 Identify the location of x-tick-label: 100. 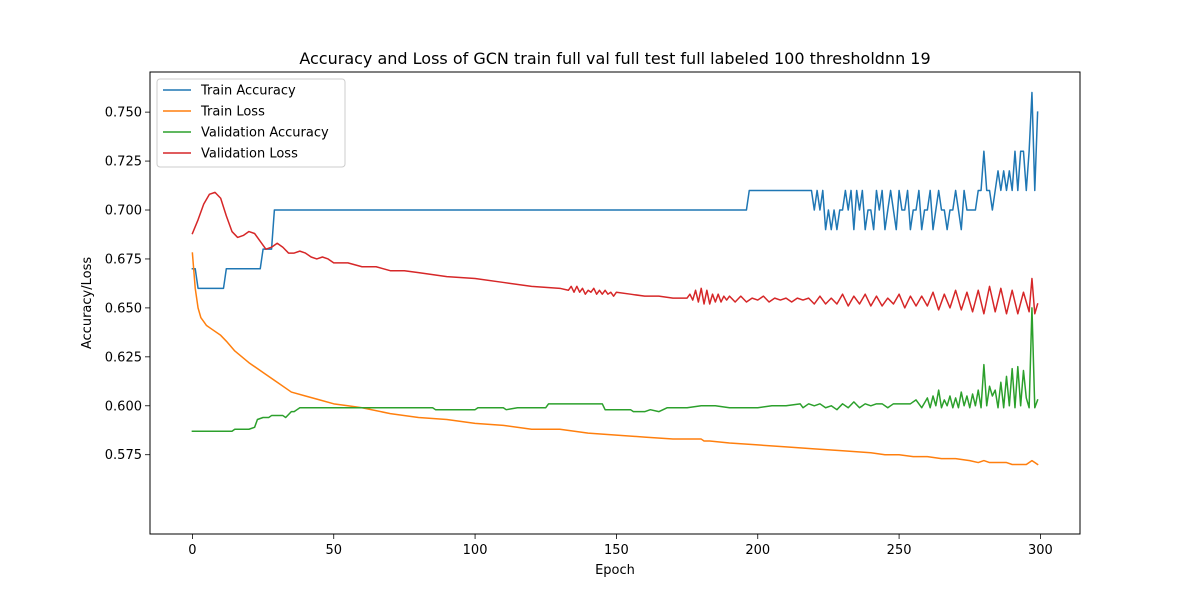
(475, 550).